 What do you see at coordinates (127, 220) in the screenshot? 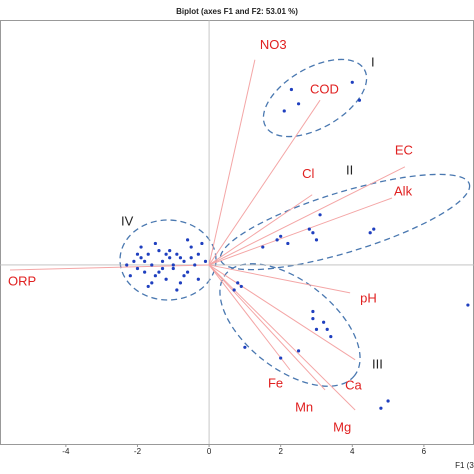
I see `group-label: IV` at bounding box center [127, 220].